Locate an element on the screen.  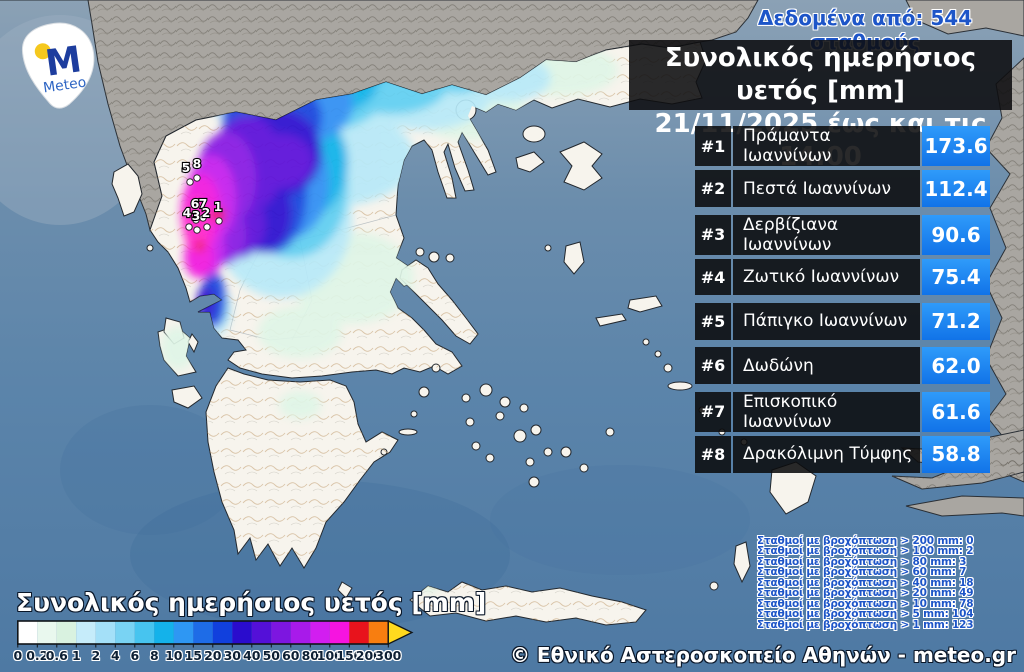
value-cell: 173.6 is located at coordinates (956, 146).